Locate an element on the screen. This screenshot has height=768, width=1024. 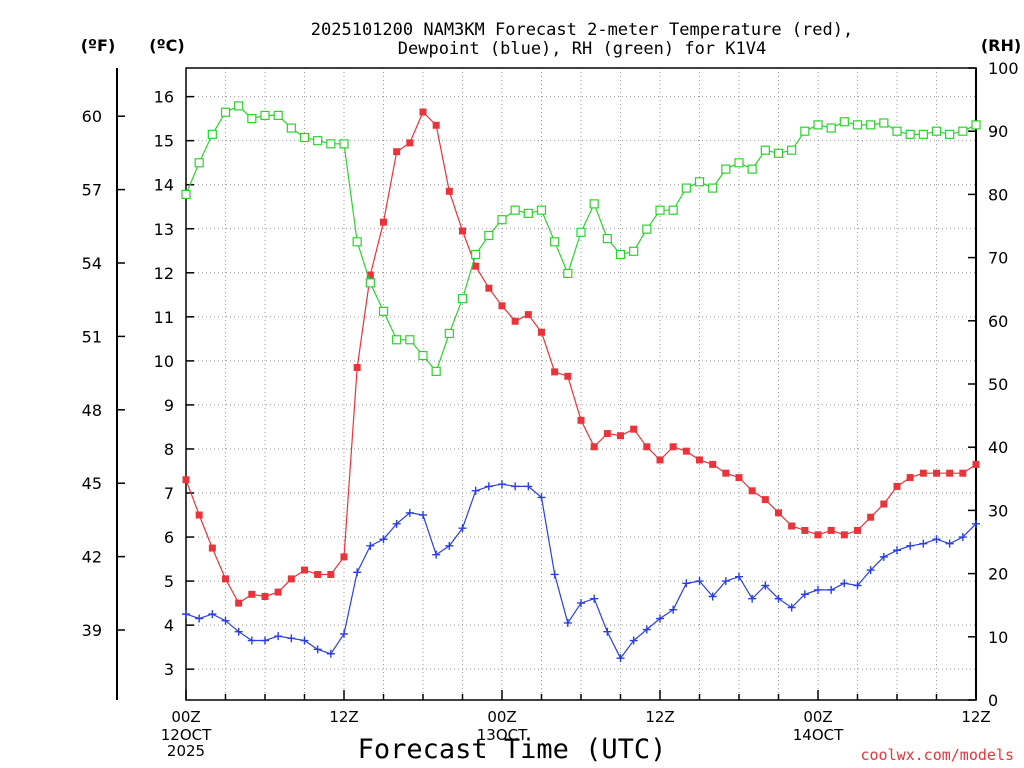
rh-tick-label: 10 is located at coordinates (998, 637).